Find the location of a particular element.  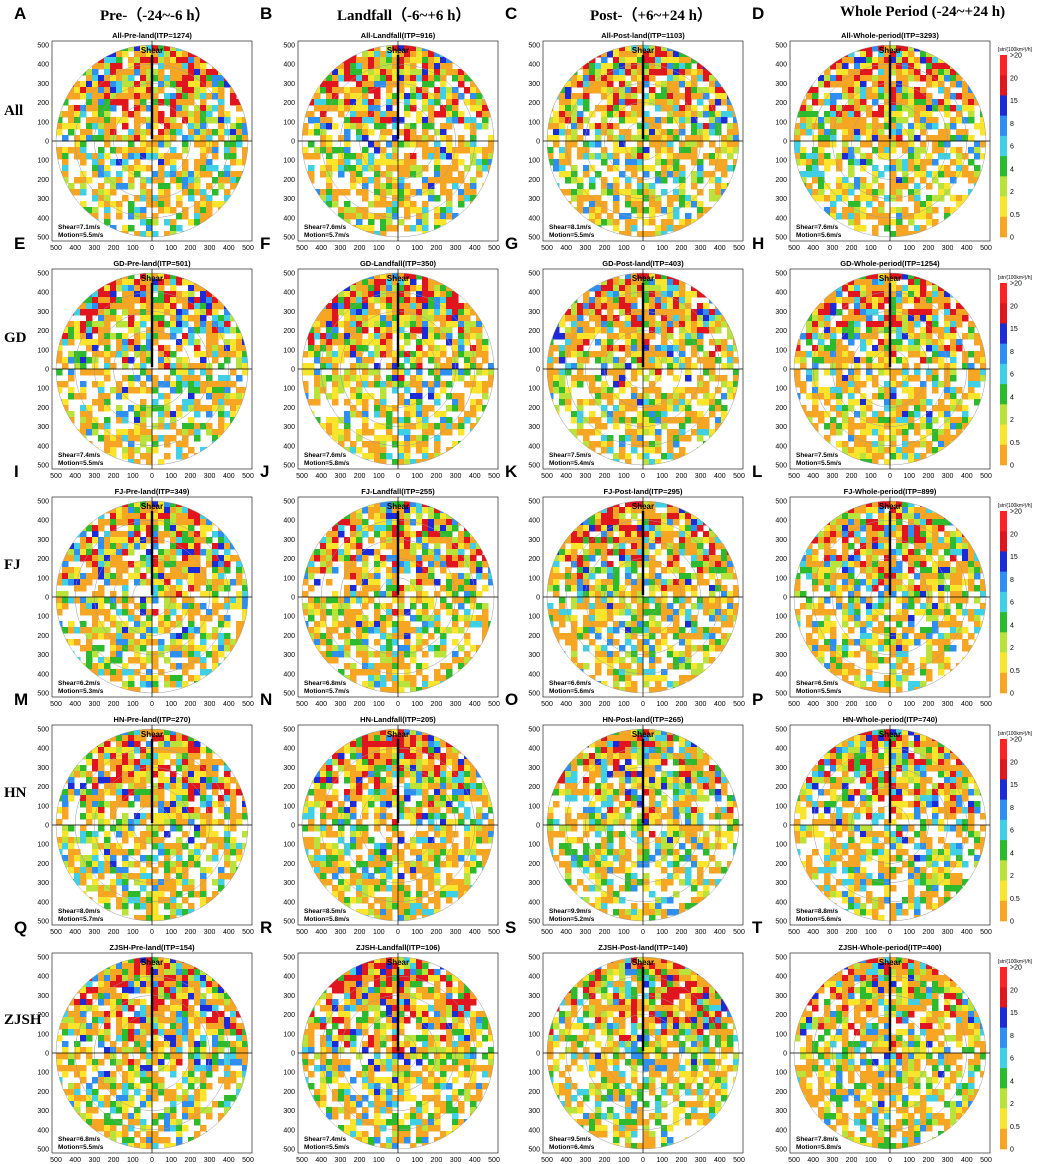

x-tick-label: 500 is located at coordinates (794, 248).